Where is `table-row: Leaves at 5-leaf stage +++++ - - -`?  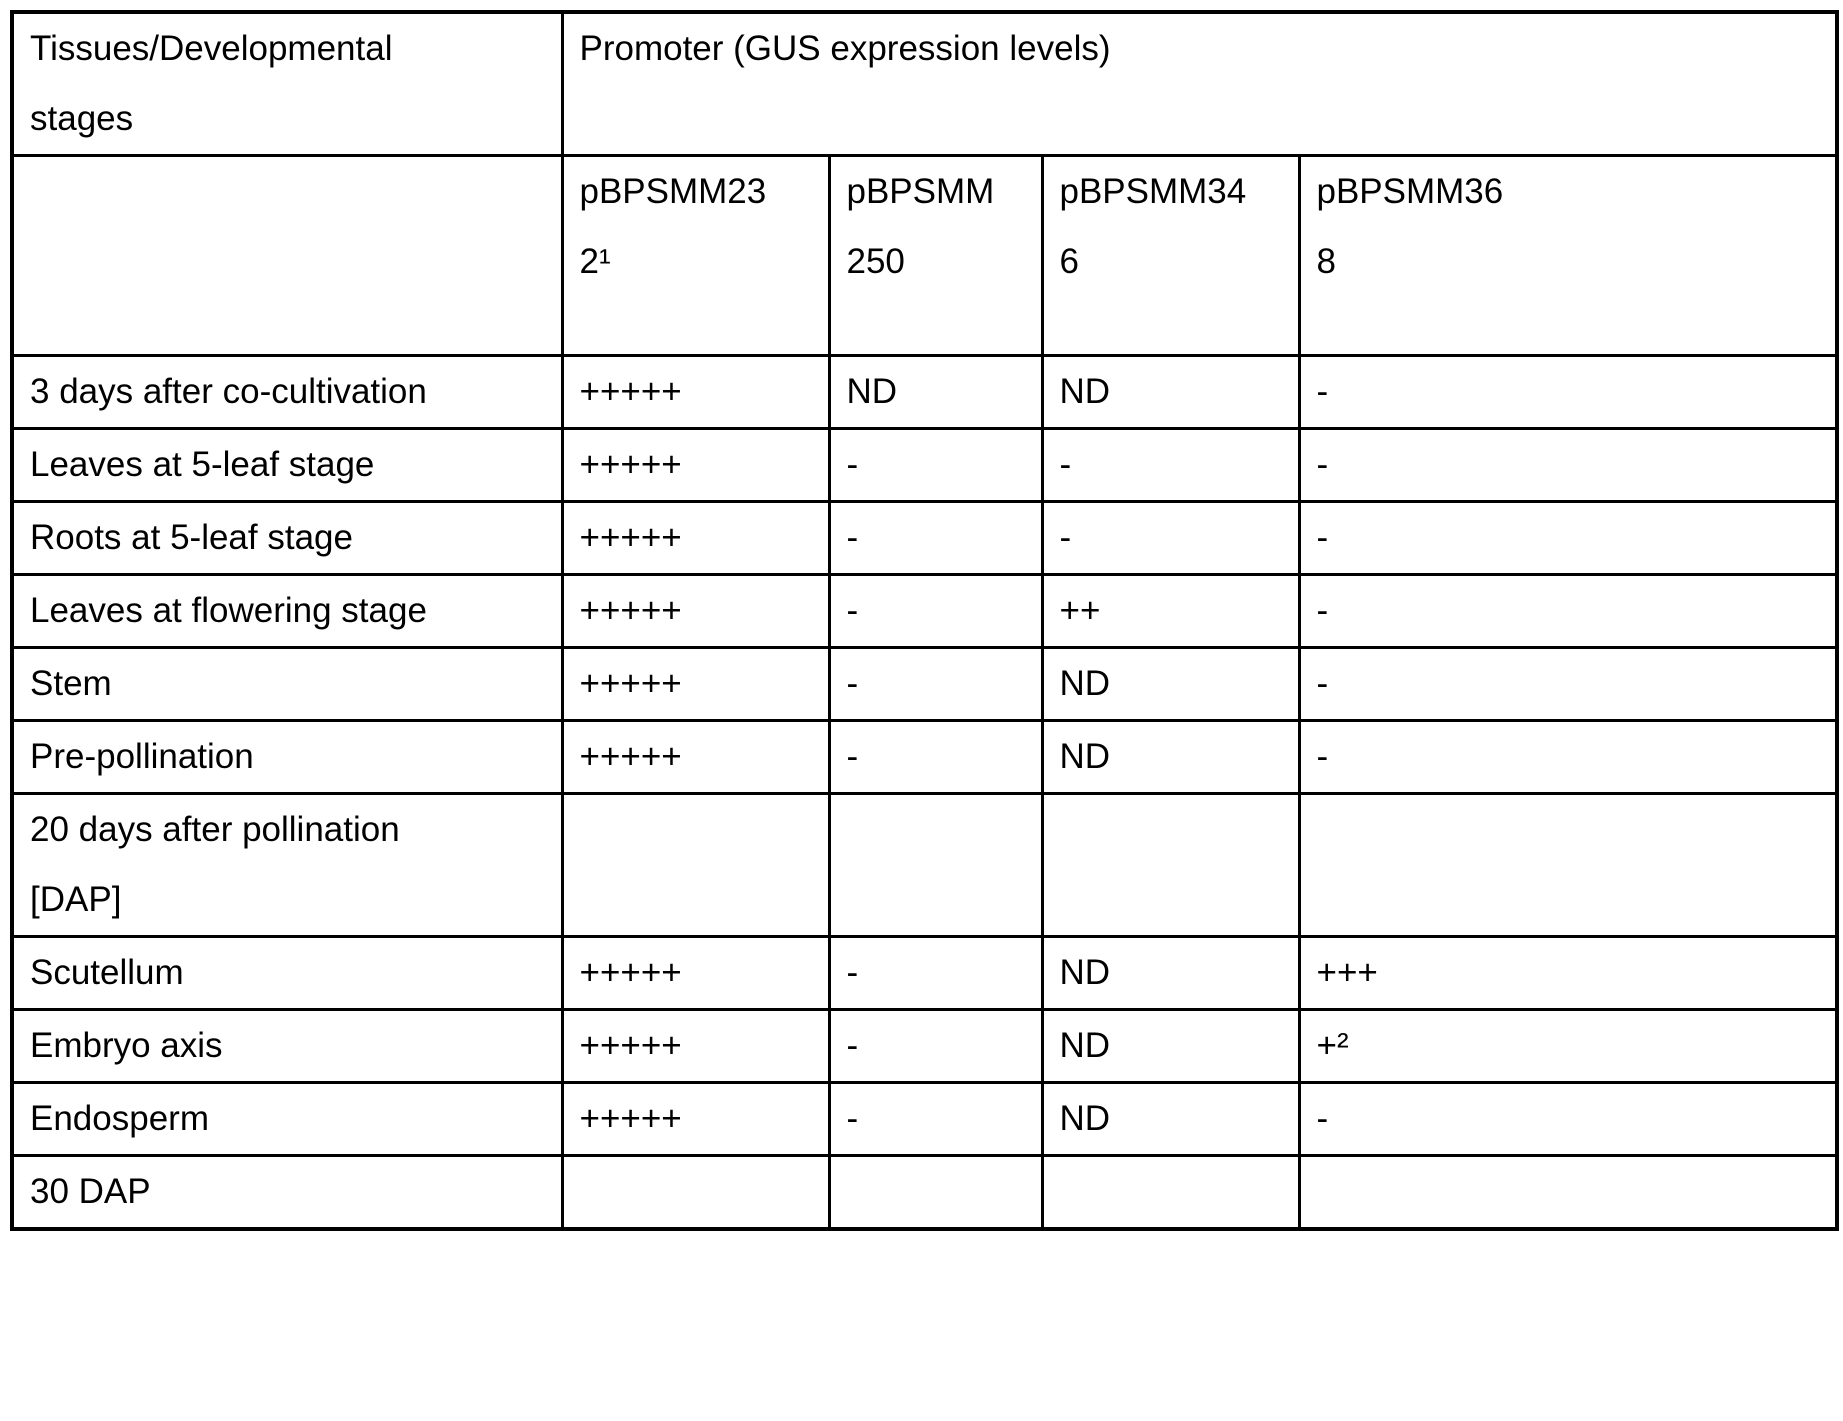 table-row: Leaves at 5-leaf stage +++++ - - - is located at coordinates (924, 465).